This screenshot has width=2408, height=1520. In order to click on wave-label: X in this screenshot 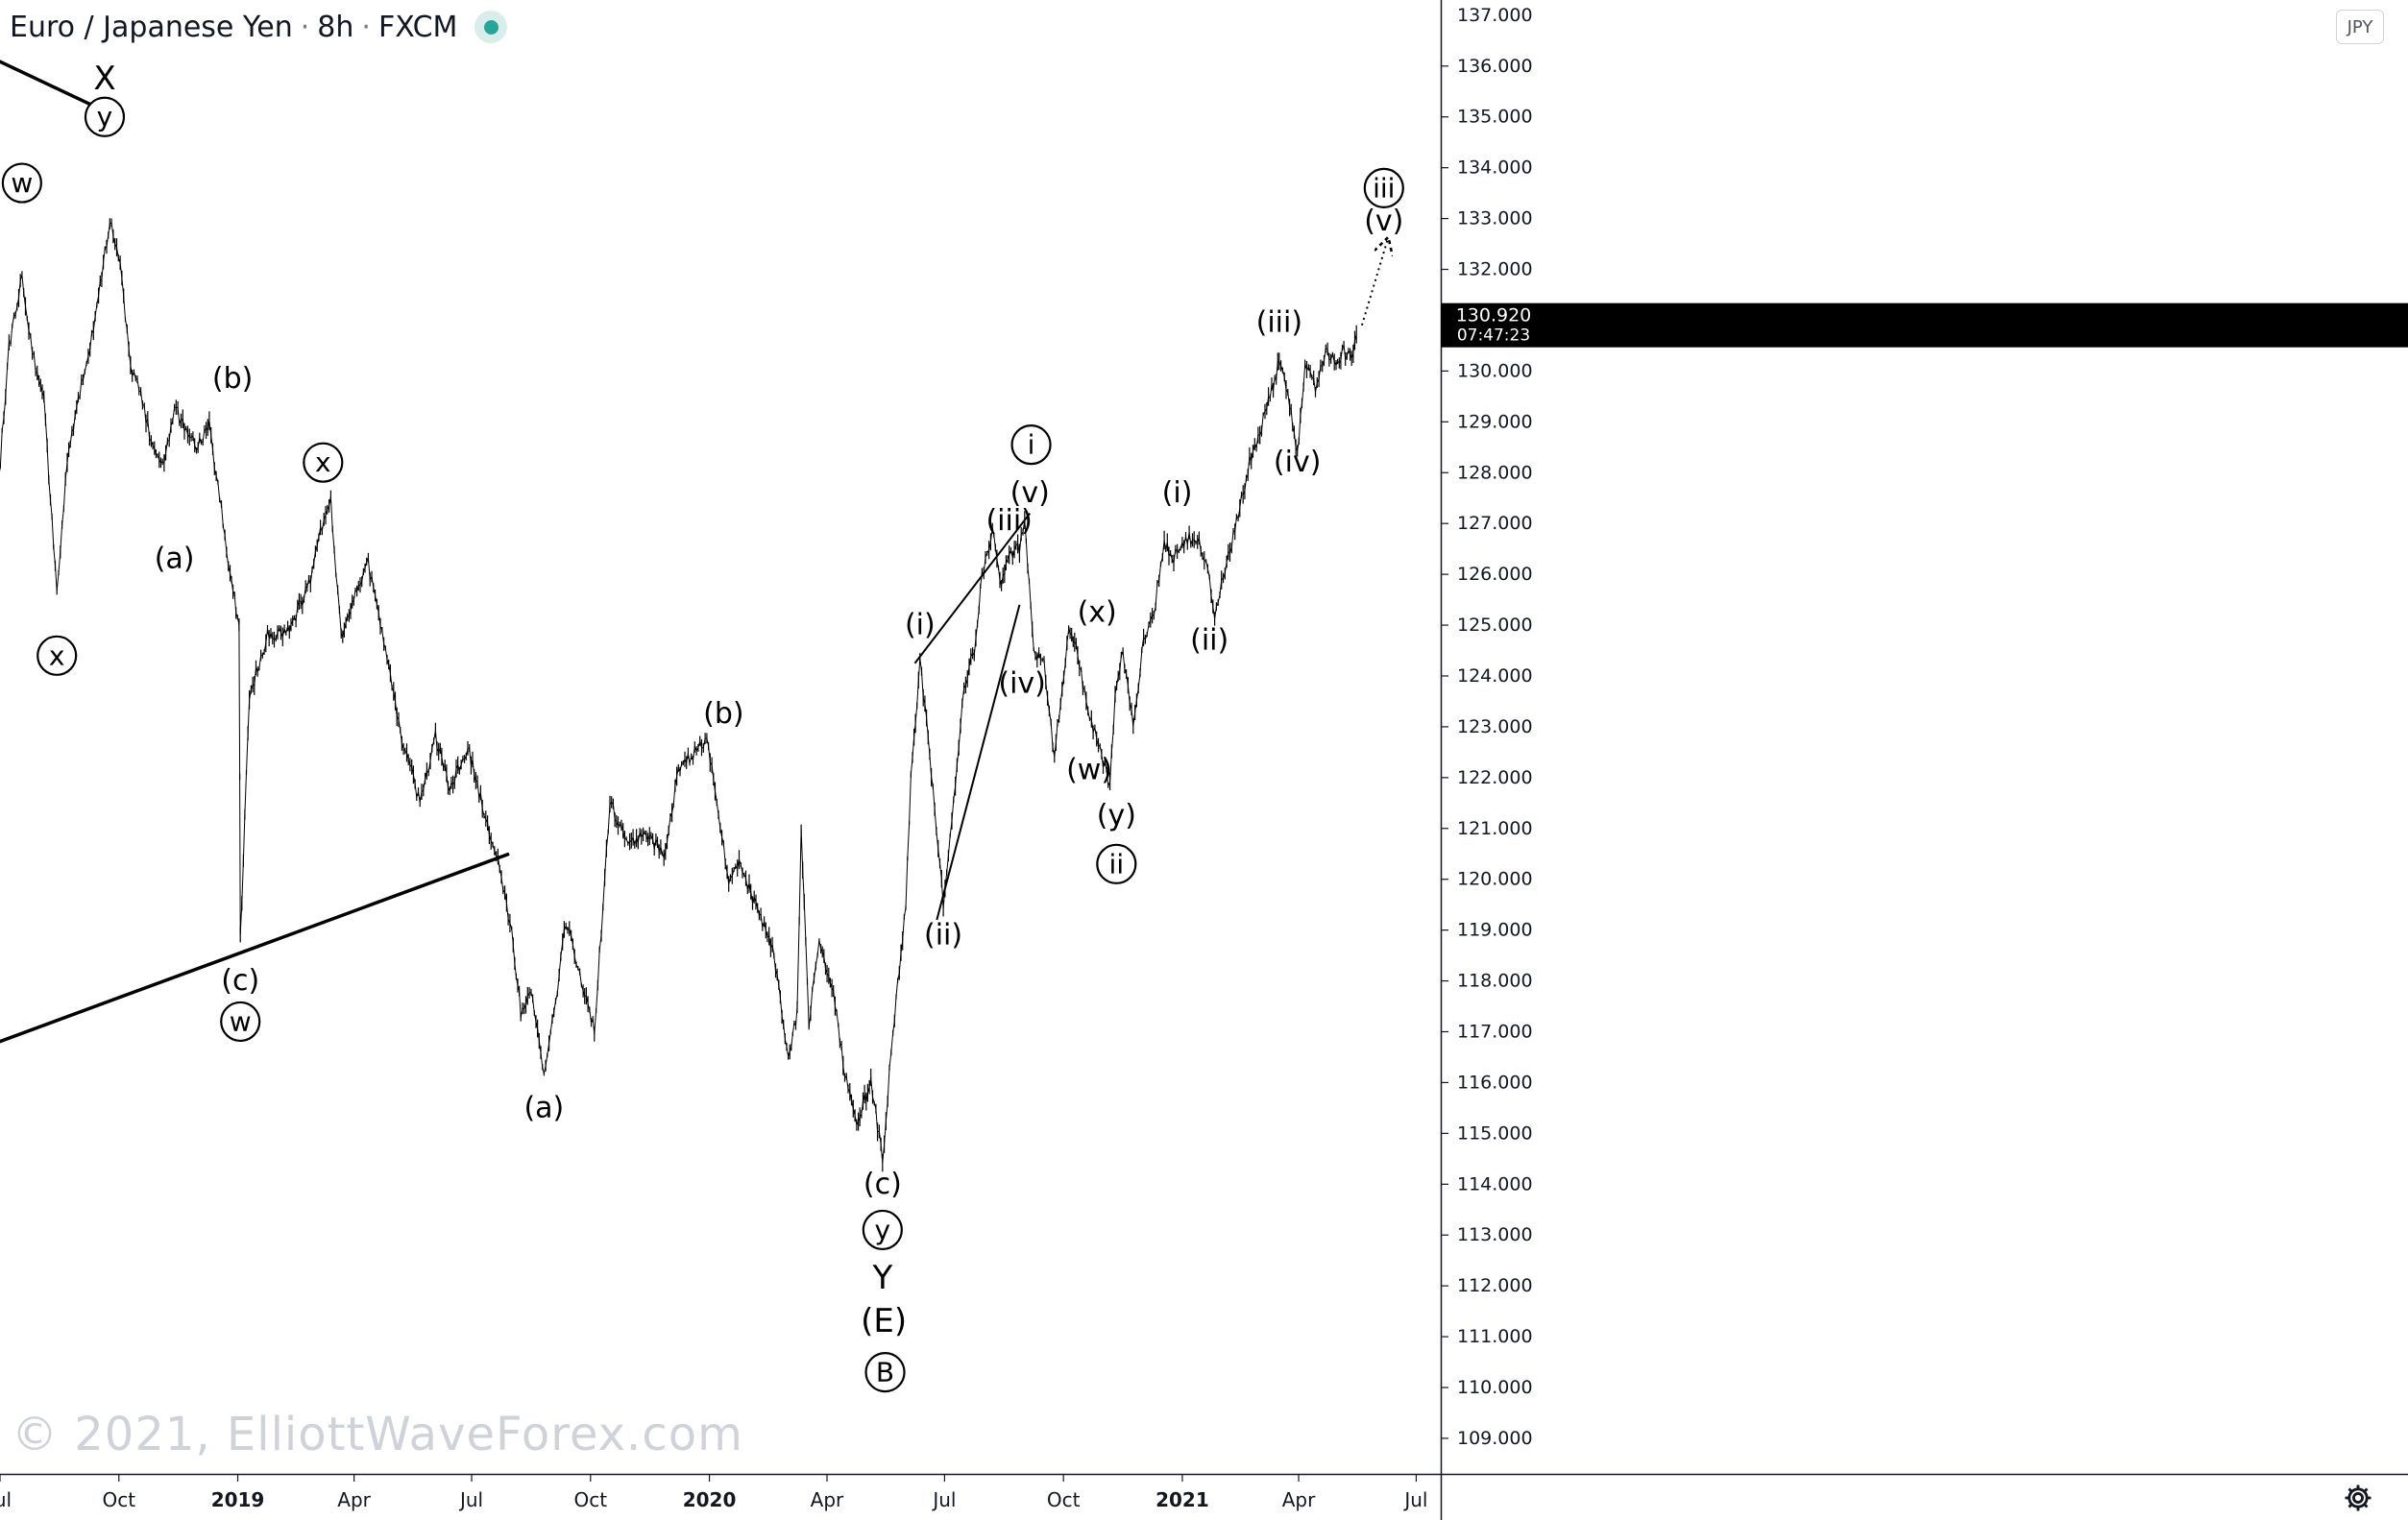, I will do `click(104, 79)`.